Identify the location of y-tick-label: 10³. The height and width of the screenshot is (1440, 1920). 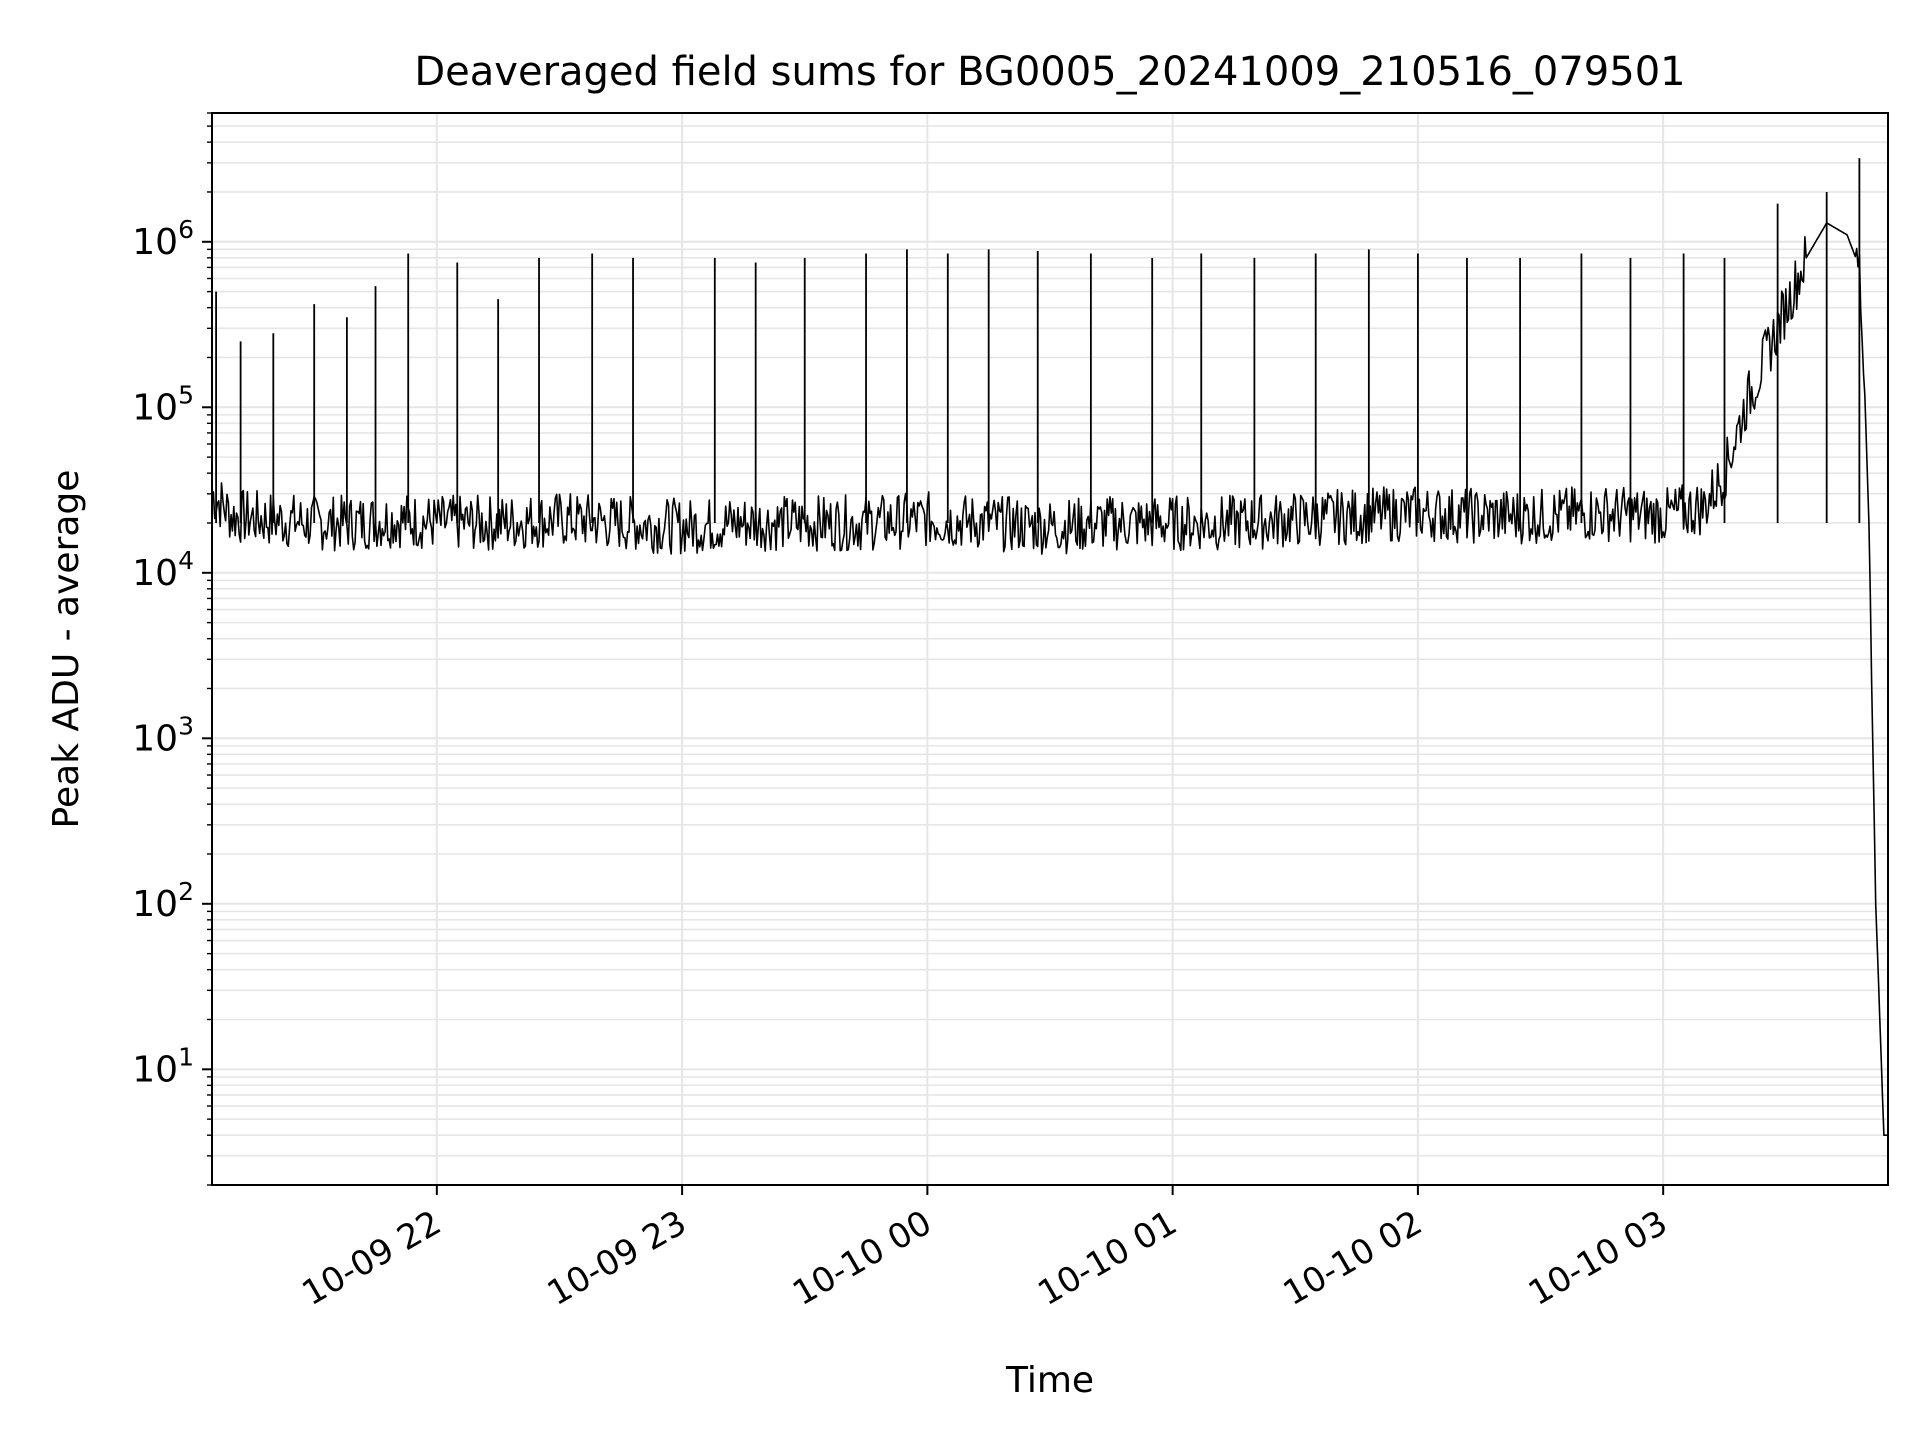
(163, 735).